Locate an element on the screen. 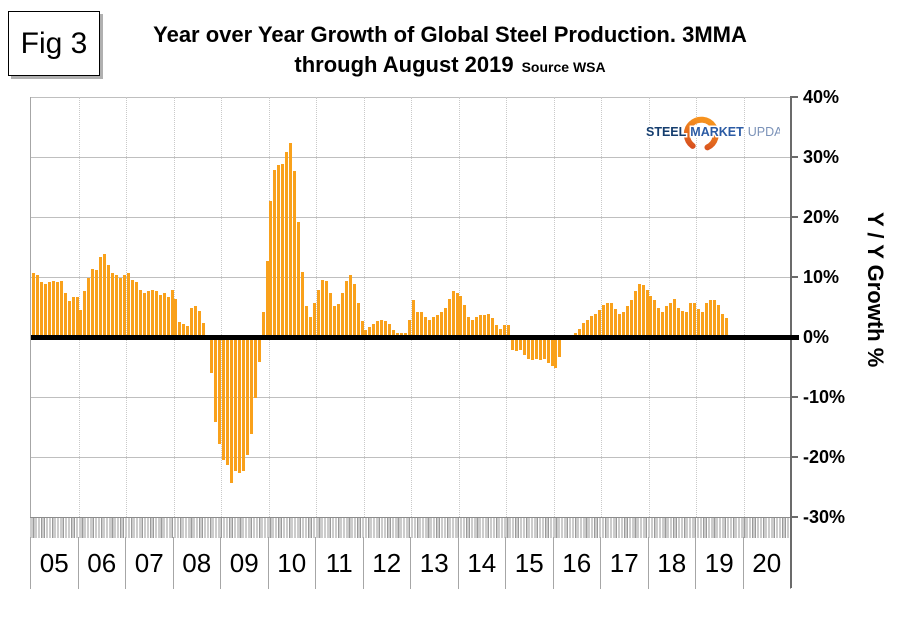 This screenshot has width=899, height=622. year-label-15: 15 is located at coordinates (530, 563).